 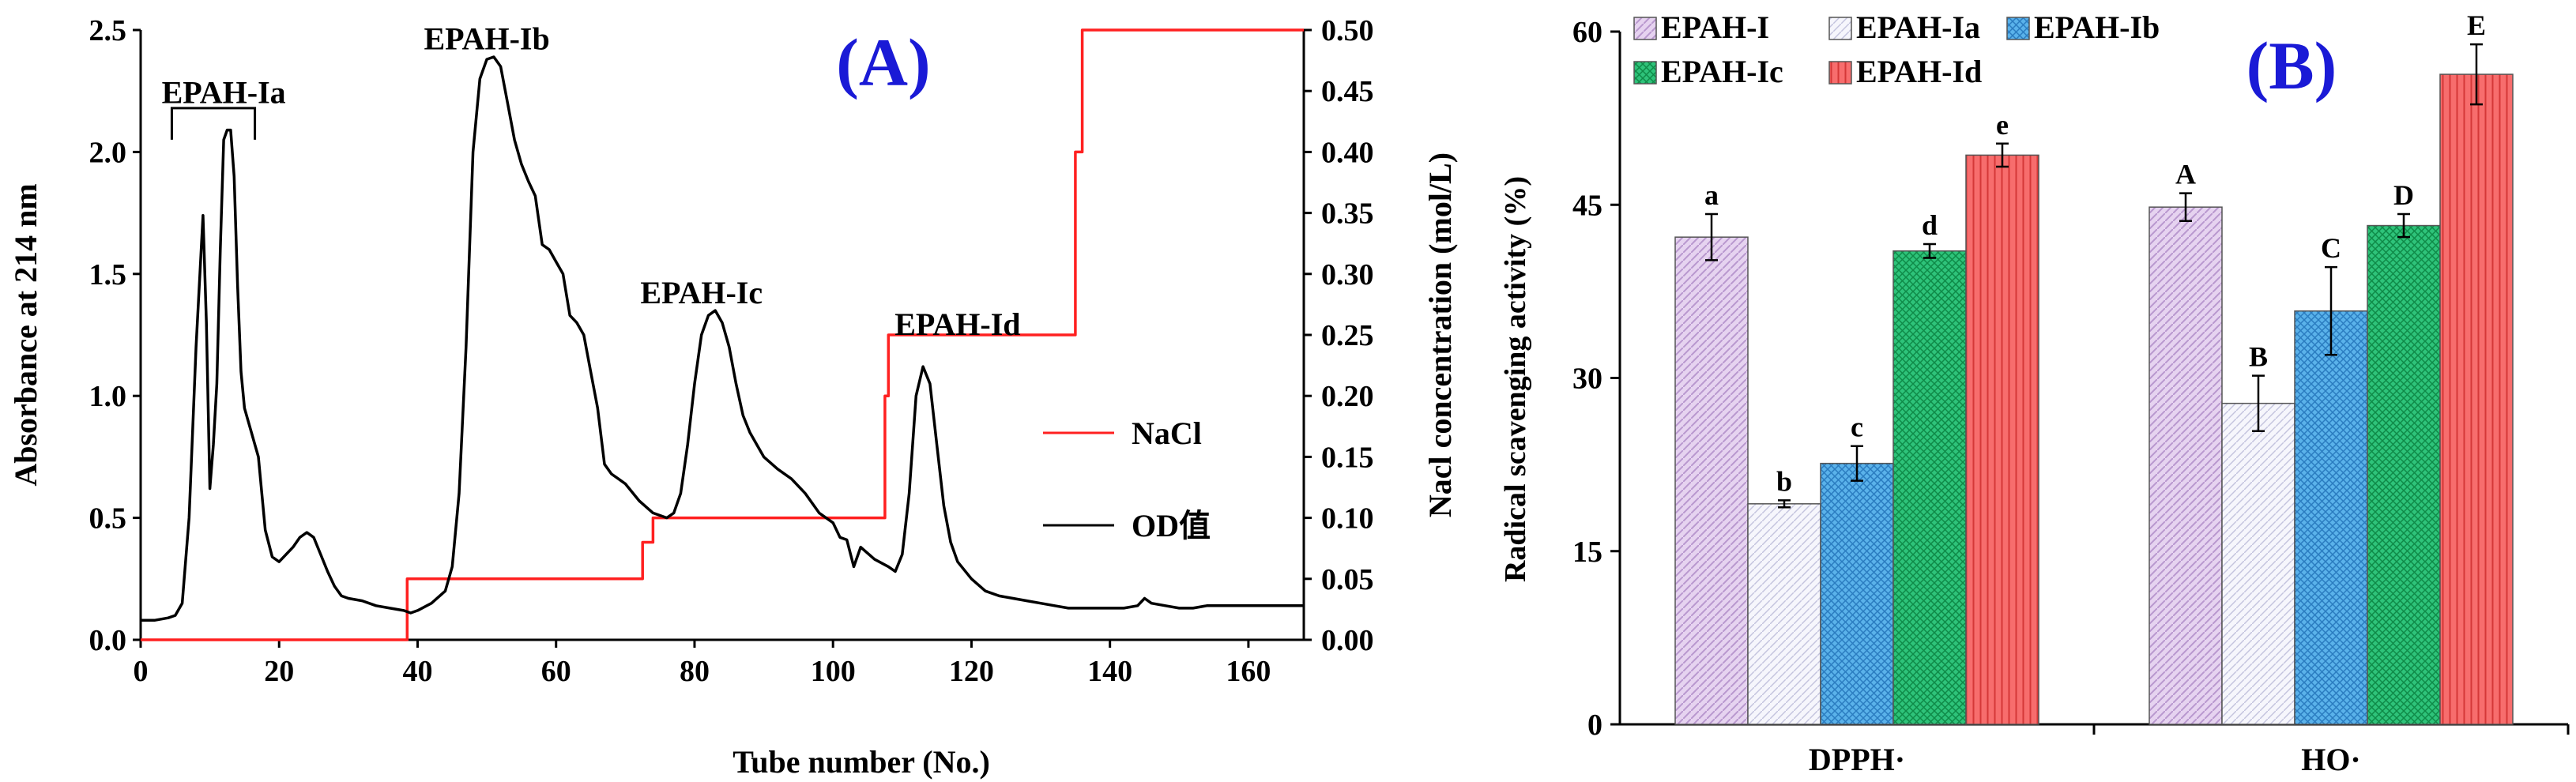 I want to click on a-y-right-tick-label: 0.10, so click(x=1347, y=519).